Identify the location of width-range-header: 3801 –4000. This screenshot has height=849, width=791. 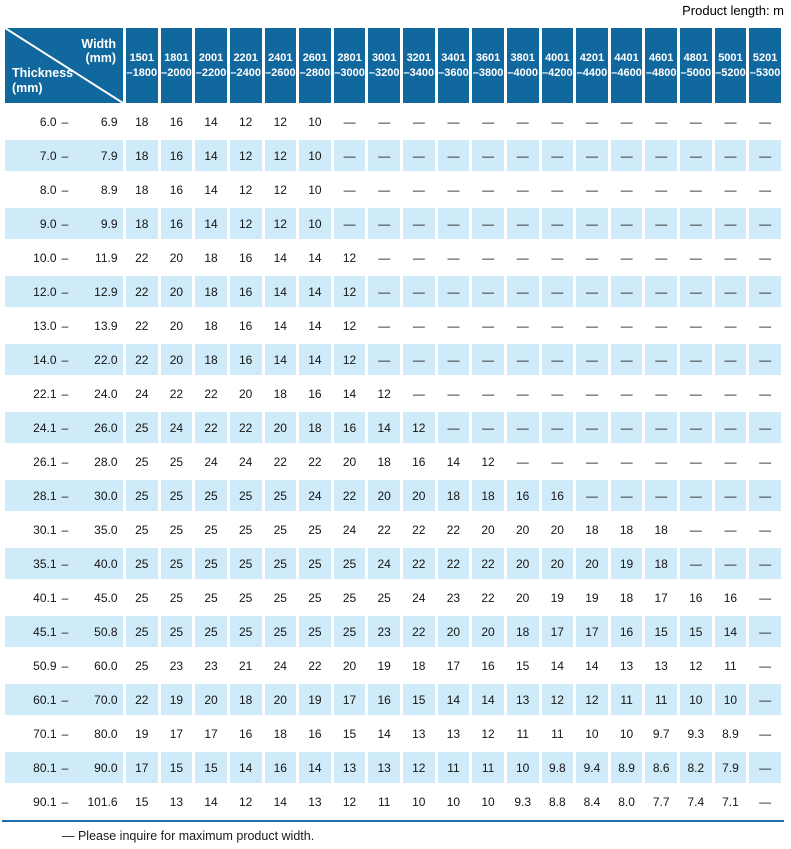
(522, 65).